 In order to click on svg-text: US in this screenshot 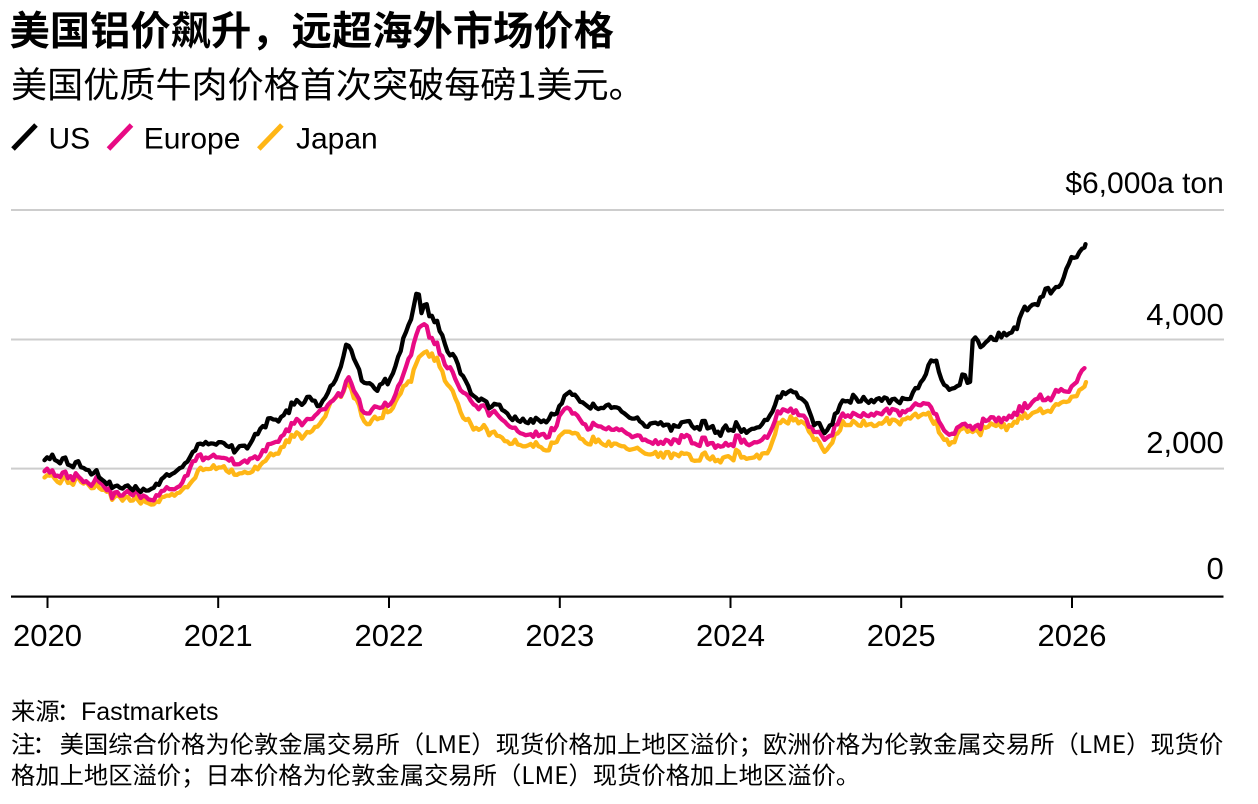, I will do `click(70, 138)`.